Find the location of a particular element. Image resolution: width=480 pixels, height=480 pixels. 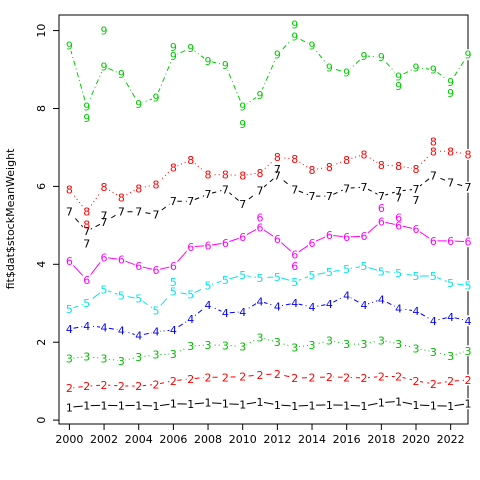

data-point-label: 6 is located at coordinates (381, 208).